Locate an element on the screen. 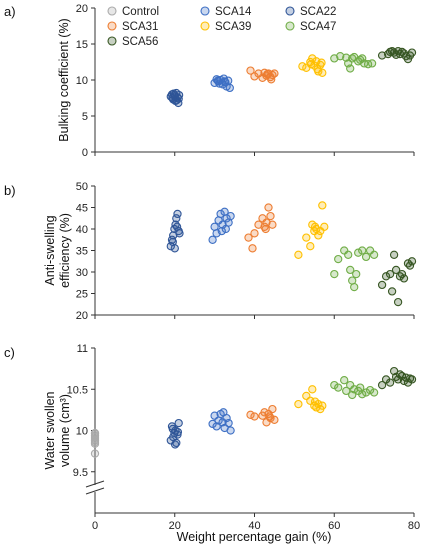 Image resolution: width=423 pixels, height=550 pixels. legend-label-sca14: SCA14 is located at coordinates (233, 12).